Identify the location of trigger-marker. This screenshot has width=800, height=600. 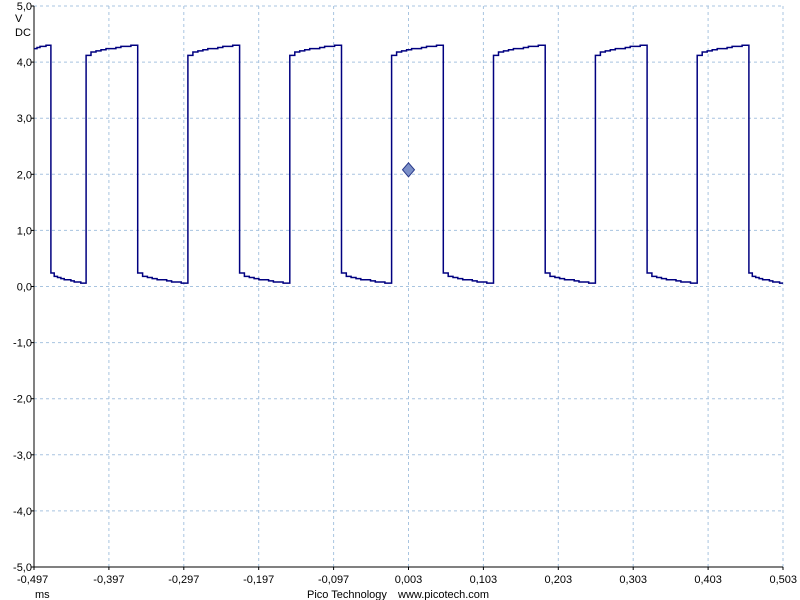
(408, 170).